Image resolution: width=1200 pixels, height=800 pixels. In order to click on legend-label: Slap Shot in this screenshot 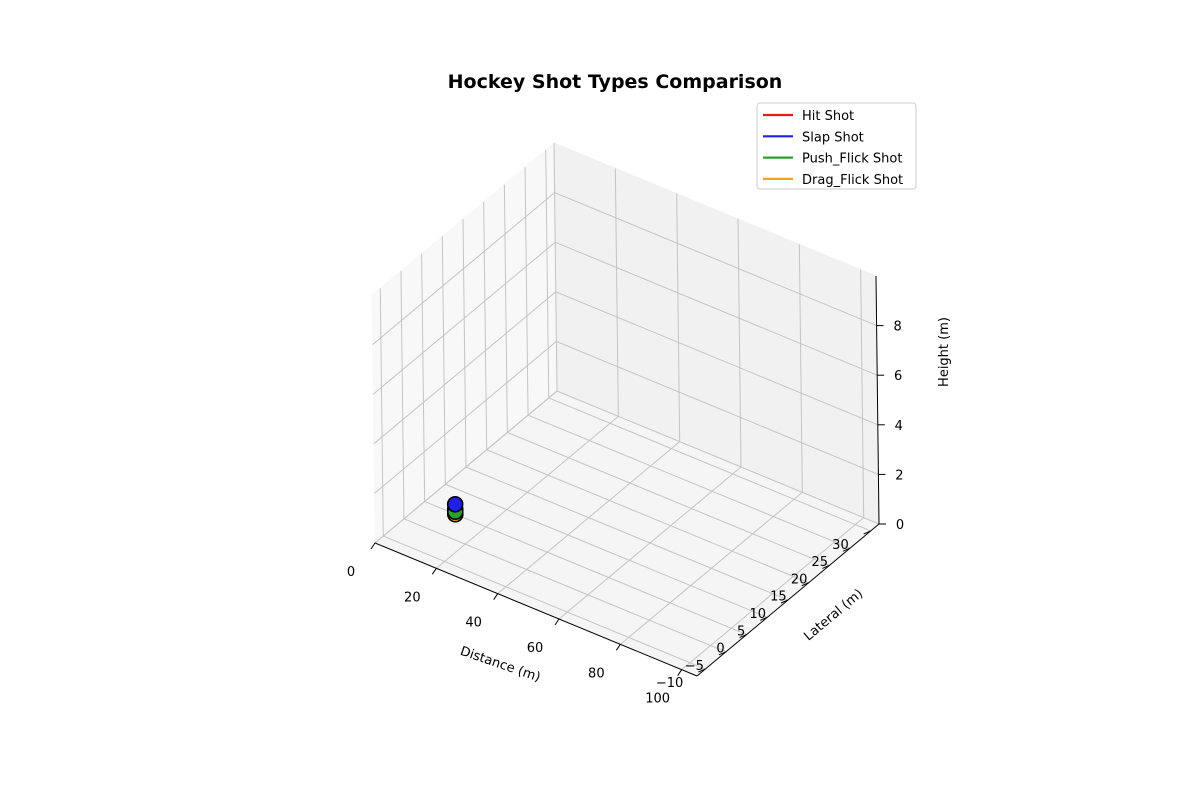, I will do `click(833, 137)`.